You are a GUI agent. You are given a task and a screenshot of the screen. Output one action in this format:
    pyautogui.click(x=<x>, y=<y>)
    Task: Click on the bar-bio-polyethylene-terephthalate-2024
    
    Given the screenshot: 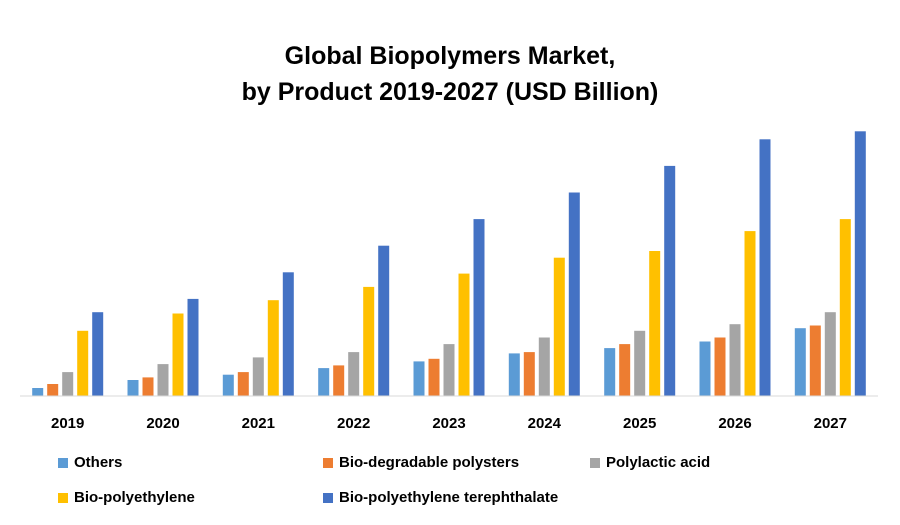 What is the action you would take?
    pyautogui.click(x=574, y=294)
    